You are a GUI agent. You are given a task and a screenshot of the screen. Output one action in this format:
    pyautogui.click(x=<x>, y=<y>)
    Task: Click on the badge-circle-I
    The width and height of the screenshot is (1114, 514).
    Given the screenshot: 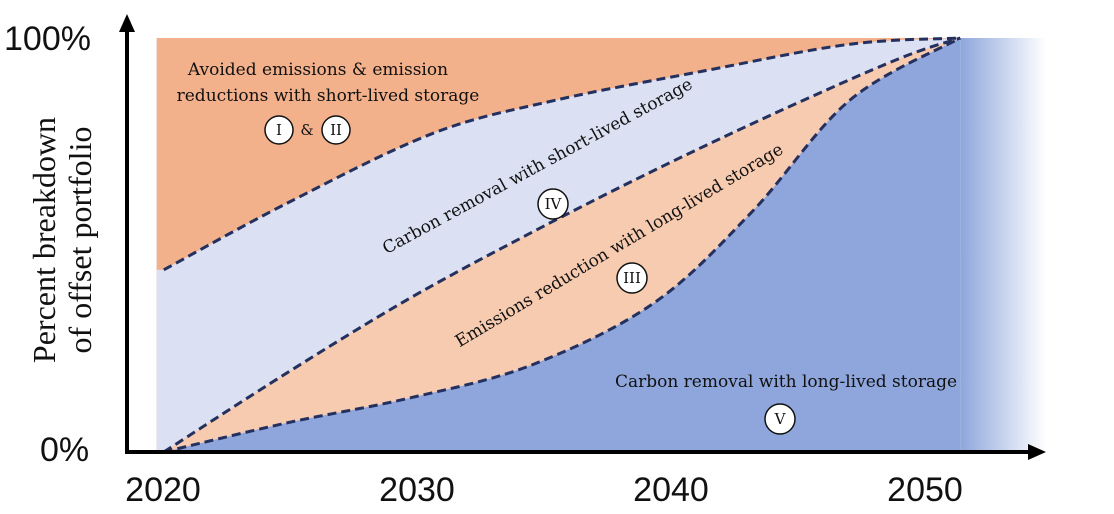 What is the action you would take?
    pyautogui.click(x=279, y=130)
    